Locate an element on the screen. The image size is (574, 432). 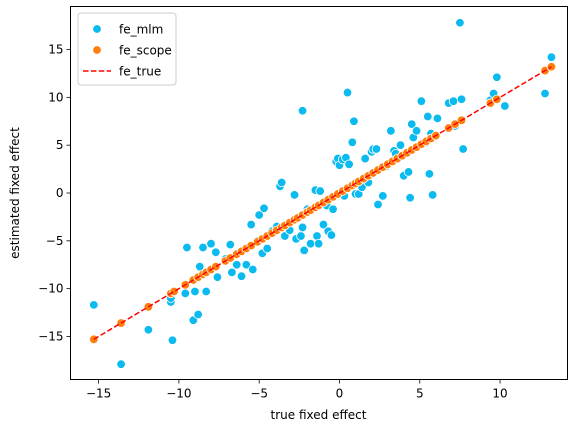
x-axis-label: true fixed effect is located at coordinates (319, 415).